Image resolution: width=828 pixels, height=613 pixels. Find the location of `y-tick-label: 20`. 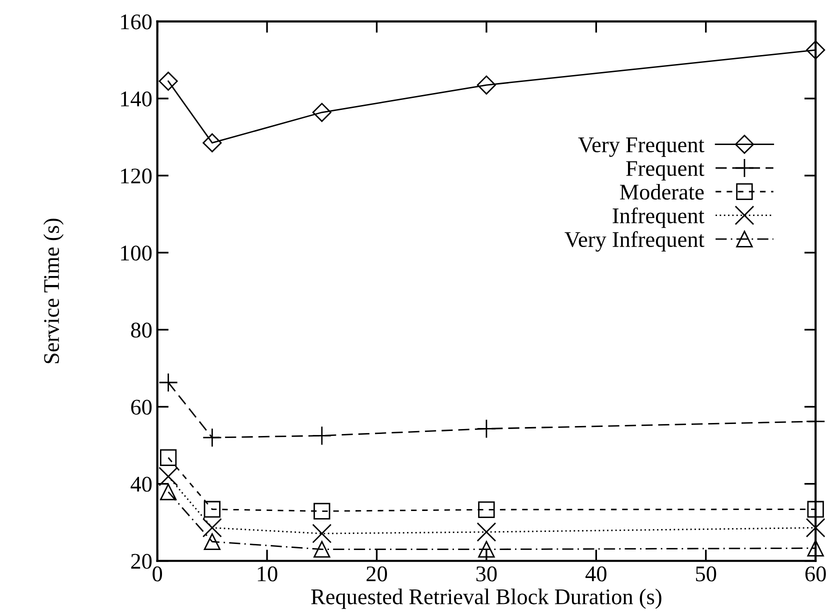

y-tick-label: 20 is located at coordinates (141, 561).